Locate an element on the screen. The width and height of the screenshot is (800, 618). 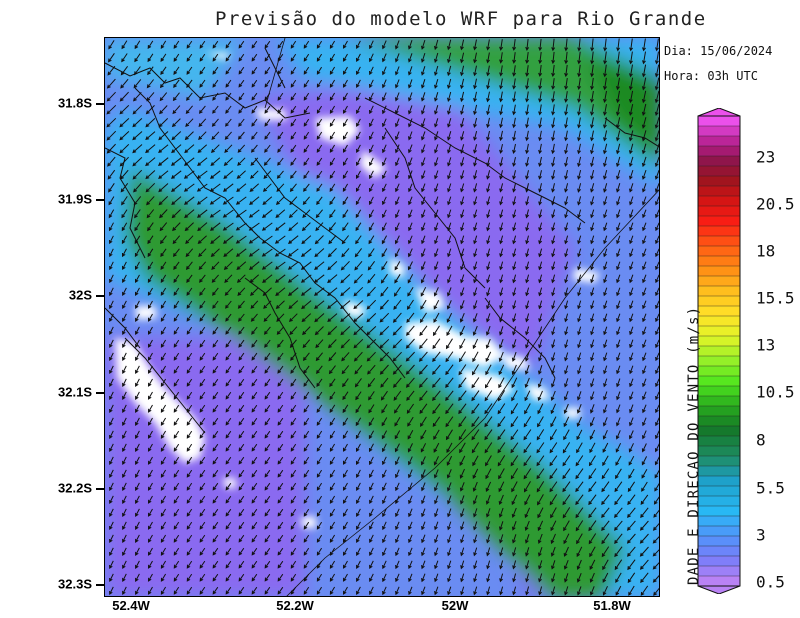
missing-data-patch is located at coordinates (230, 483).